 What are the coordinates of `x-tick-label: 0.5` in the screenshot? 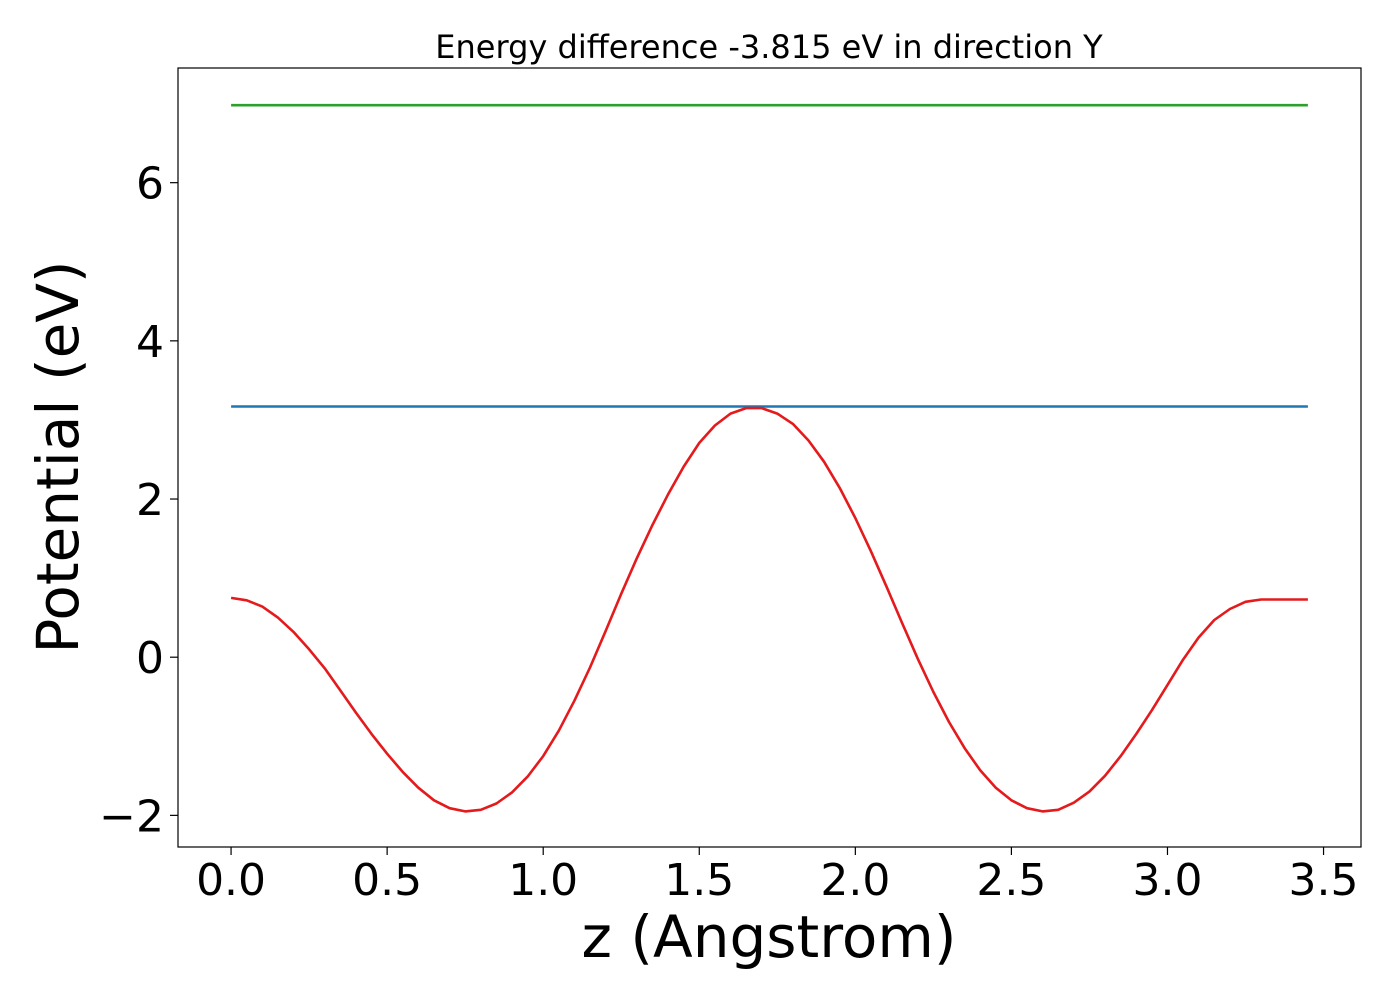 It's located at (387, 880).